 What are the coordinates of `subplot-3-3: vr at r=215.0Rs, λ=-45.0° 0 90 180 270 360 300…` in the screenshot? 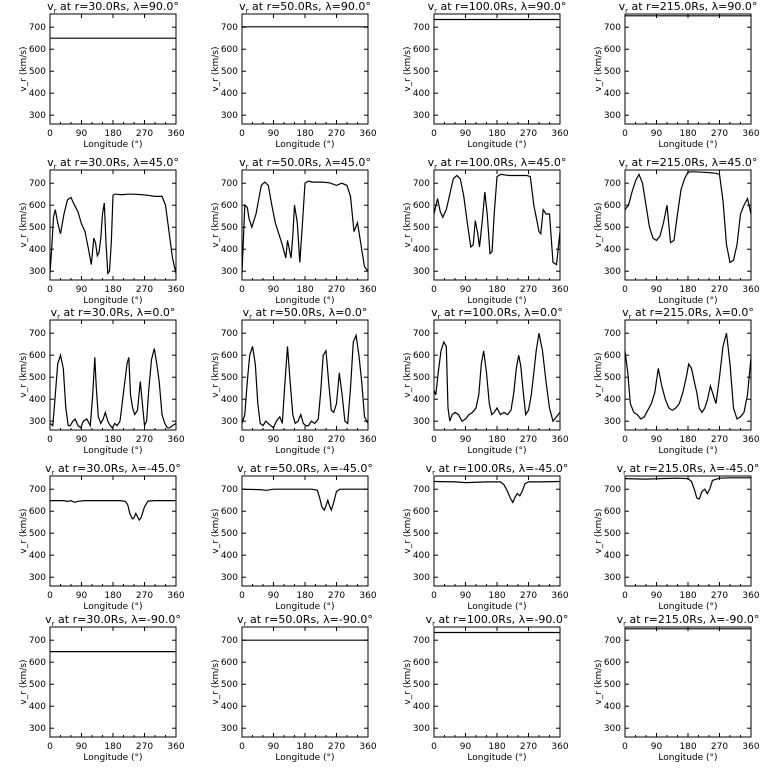 It's located at (677, 537).